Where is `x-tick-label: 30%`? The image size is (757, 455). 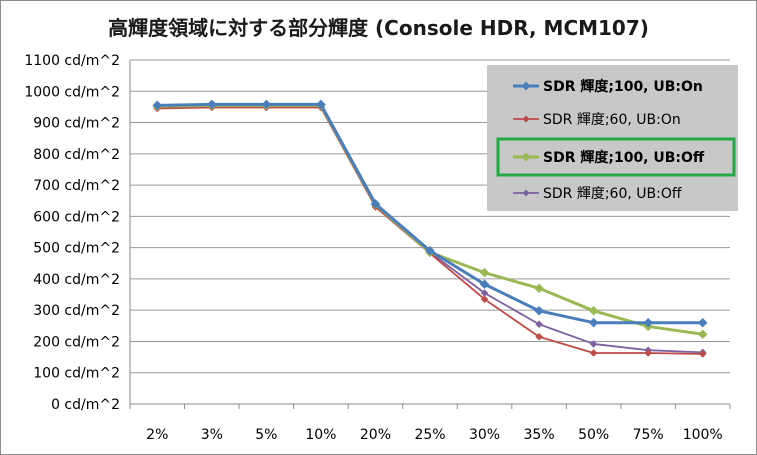
x-tick-label: 30% is located at coordinates (484, 435).